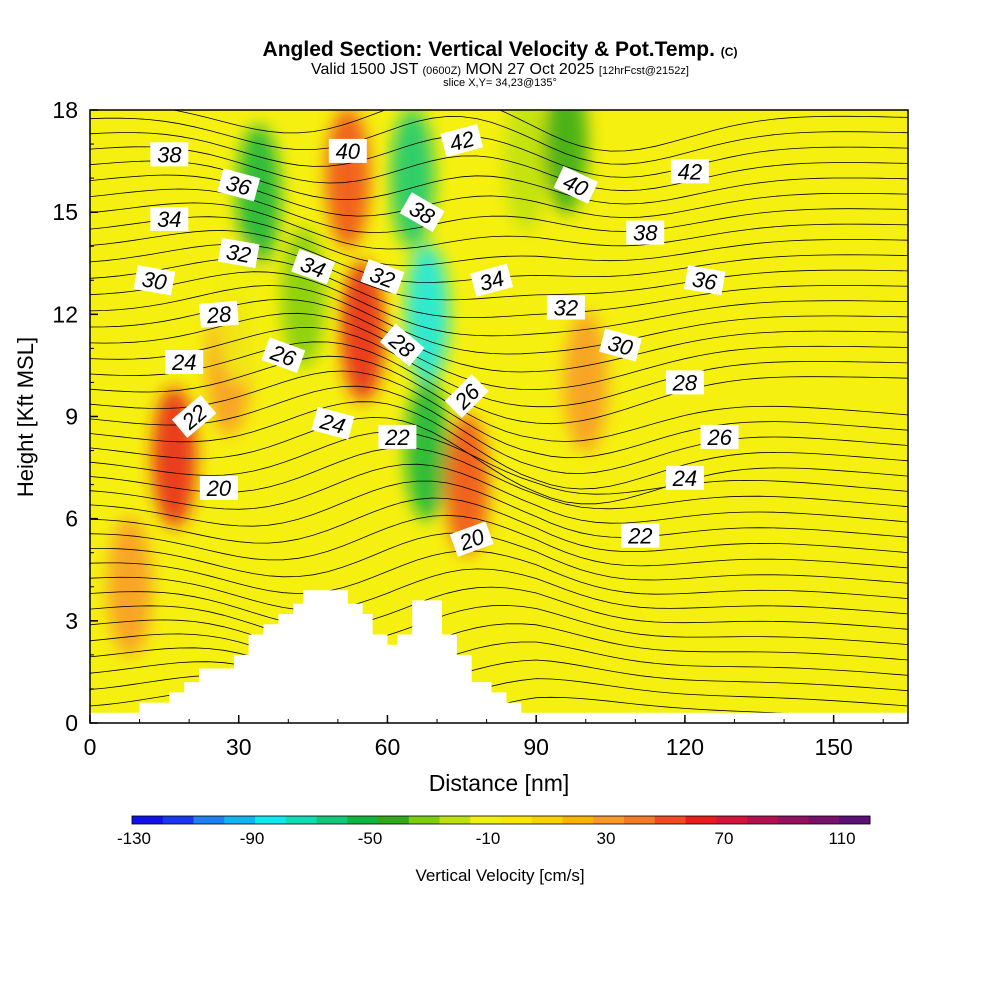  I want to click on contour-label-text: 32, so click(238, 253).